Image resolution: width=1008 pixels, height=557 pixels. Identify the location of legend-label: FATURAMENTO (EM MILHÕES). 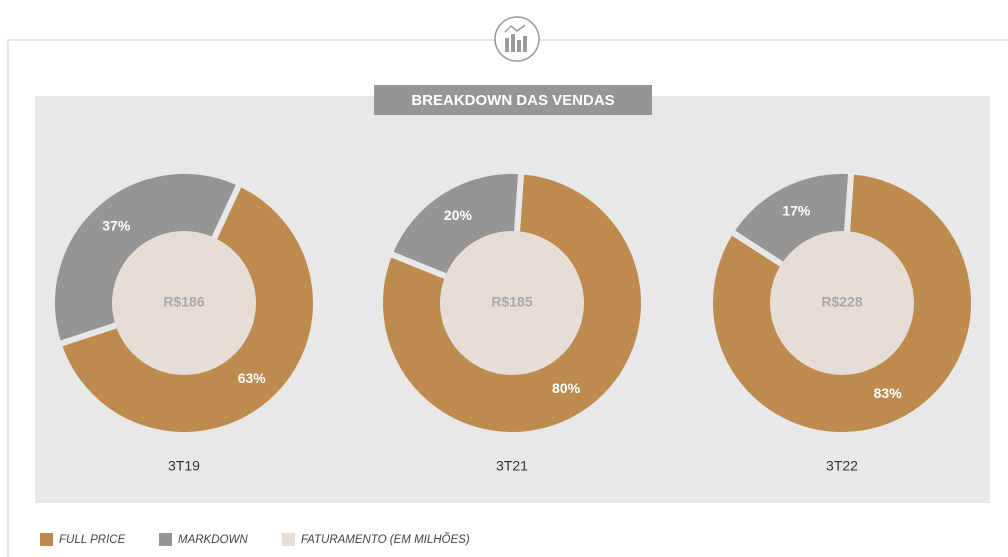
(385, 539).